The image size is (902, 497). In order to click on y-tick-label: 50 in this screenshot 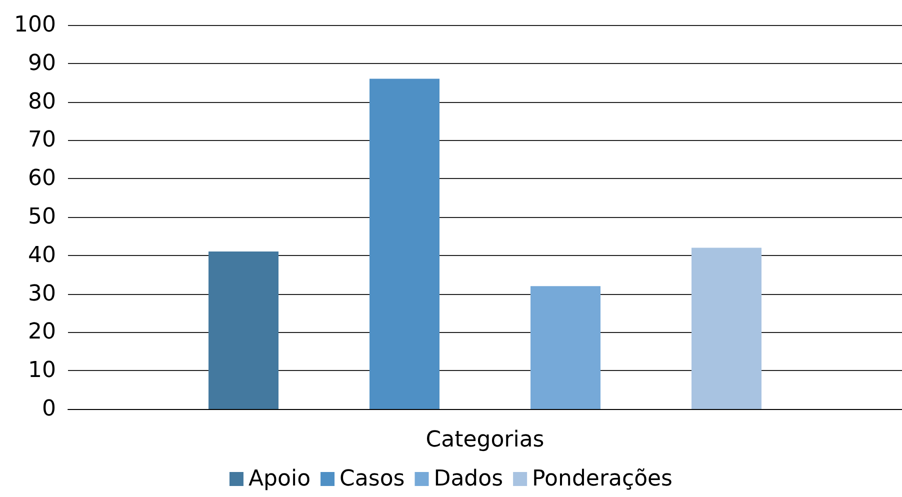, I will do `click(42, 217)`.